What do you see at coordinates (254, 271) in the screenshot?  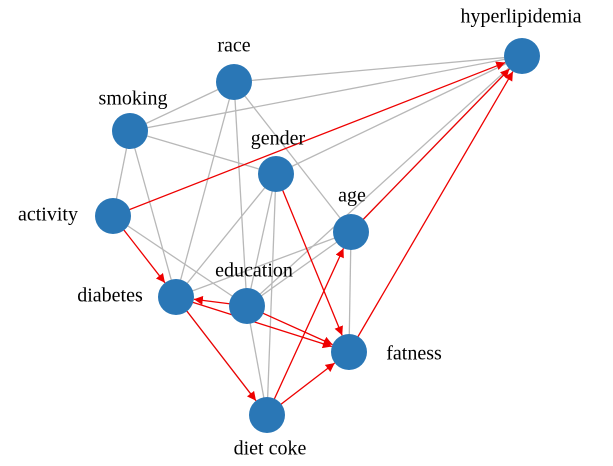 I see `node-label: education` at bounding box center [254, 271].